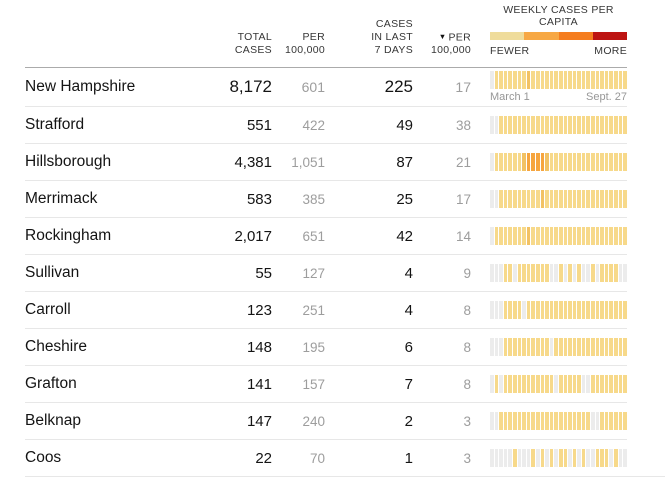  Describe the element at coordinates (394, 24) in the screenshot. I see `last7-header-line1: CASES` at that location.